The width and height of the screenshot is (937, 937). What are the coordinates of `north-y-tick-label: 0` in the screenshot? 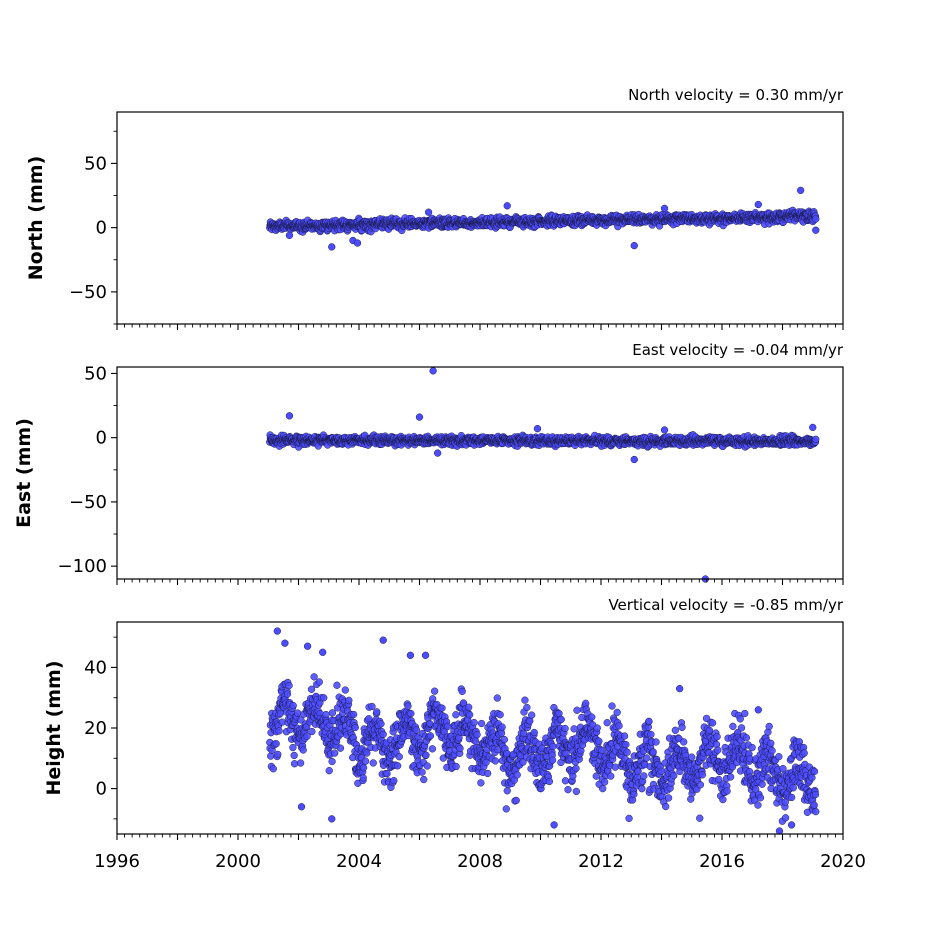 It's located at (101, 228).